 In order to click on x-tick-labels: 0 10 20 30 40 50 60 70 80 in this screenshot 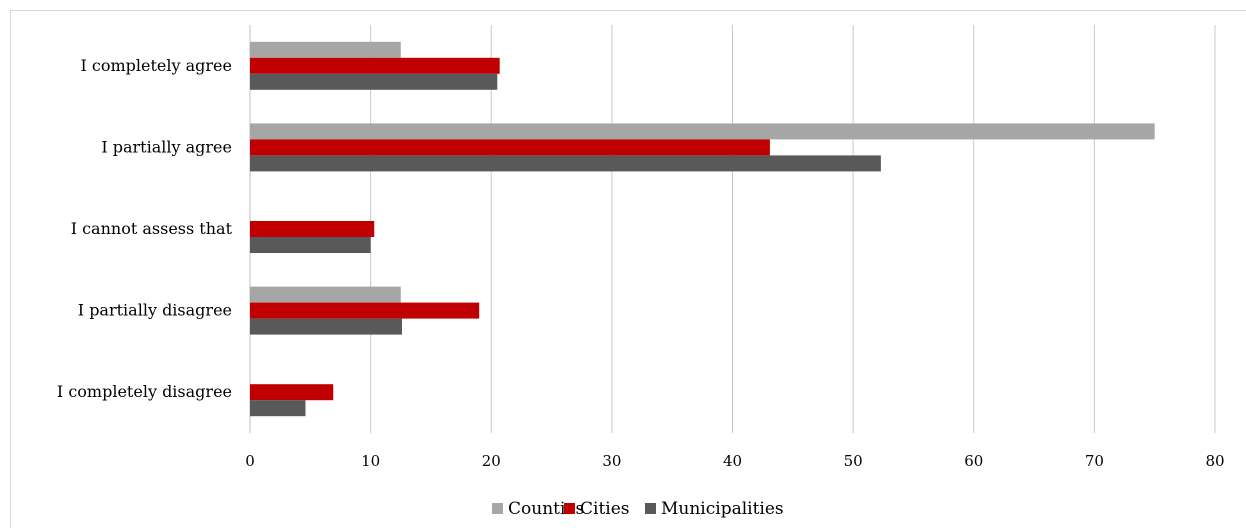, I will do `click(734, 461)`.